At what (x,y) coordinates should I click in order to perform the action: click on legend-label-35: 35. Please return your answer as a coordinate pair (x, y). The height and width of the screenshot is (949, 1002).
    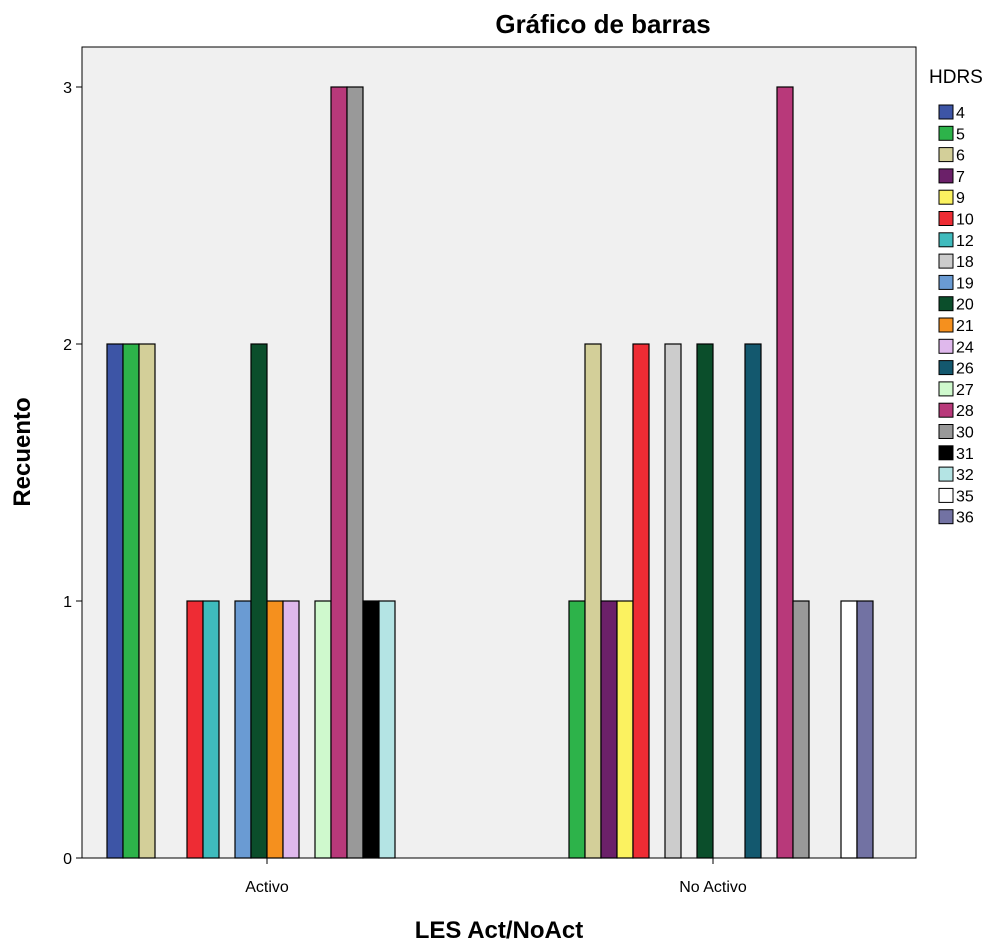
    Looking at the image, I should click on (965, 496).